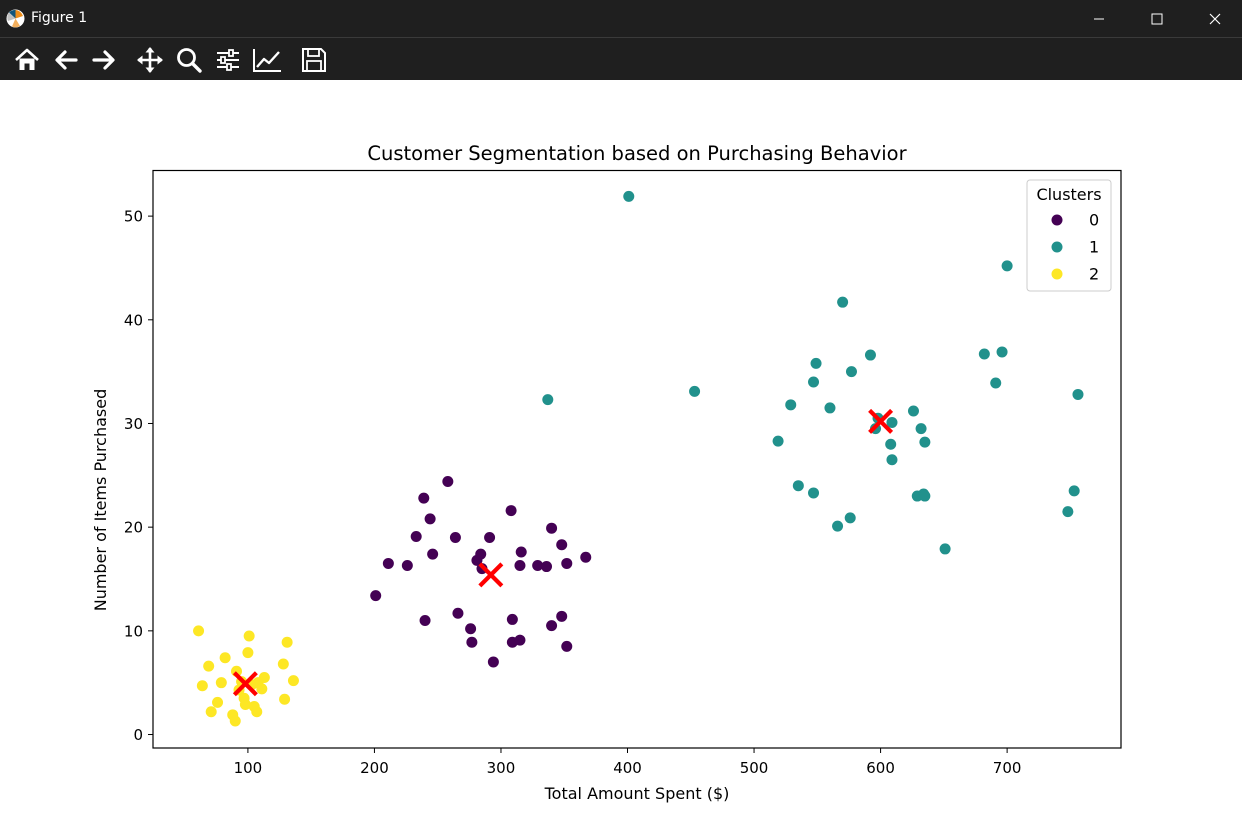 This screenshot has height=832, width=1242. Describe the element at coordinates (133, 424) in the screenshot. I see `y-tick-label: 30` at that location.